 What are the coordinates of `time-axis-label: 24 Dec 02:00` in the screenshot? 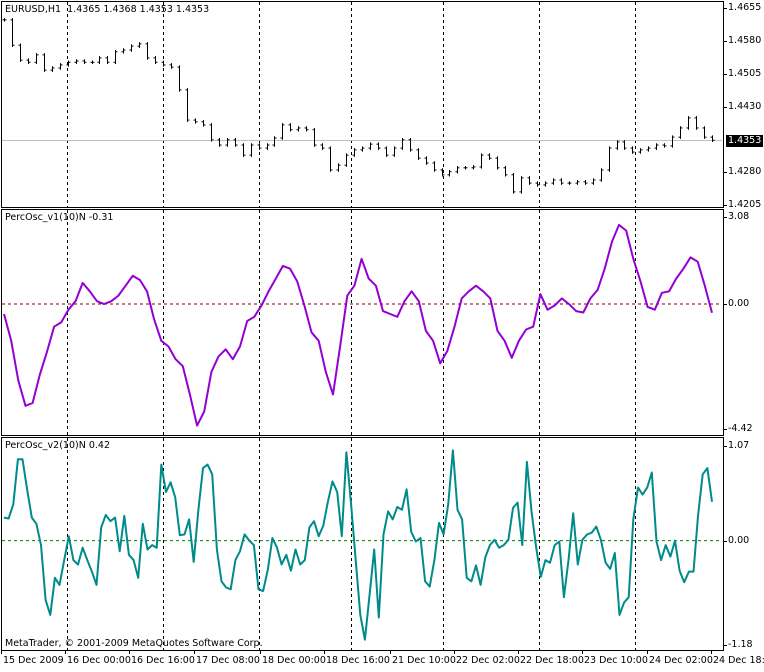 It's located at (681, 660).